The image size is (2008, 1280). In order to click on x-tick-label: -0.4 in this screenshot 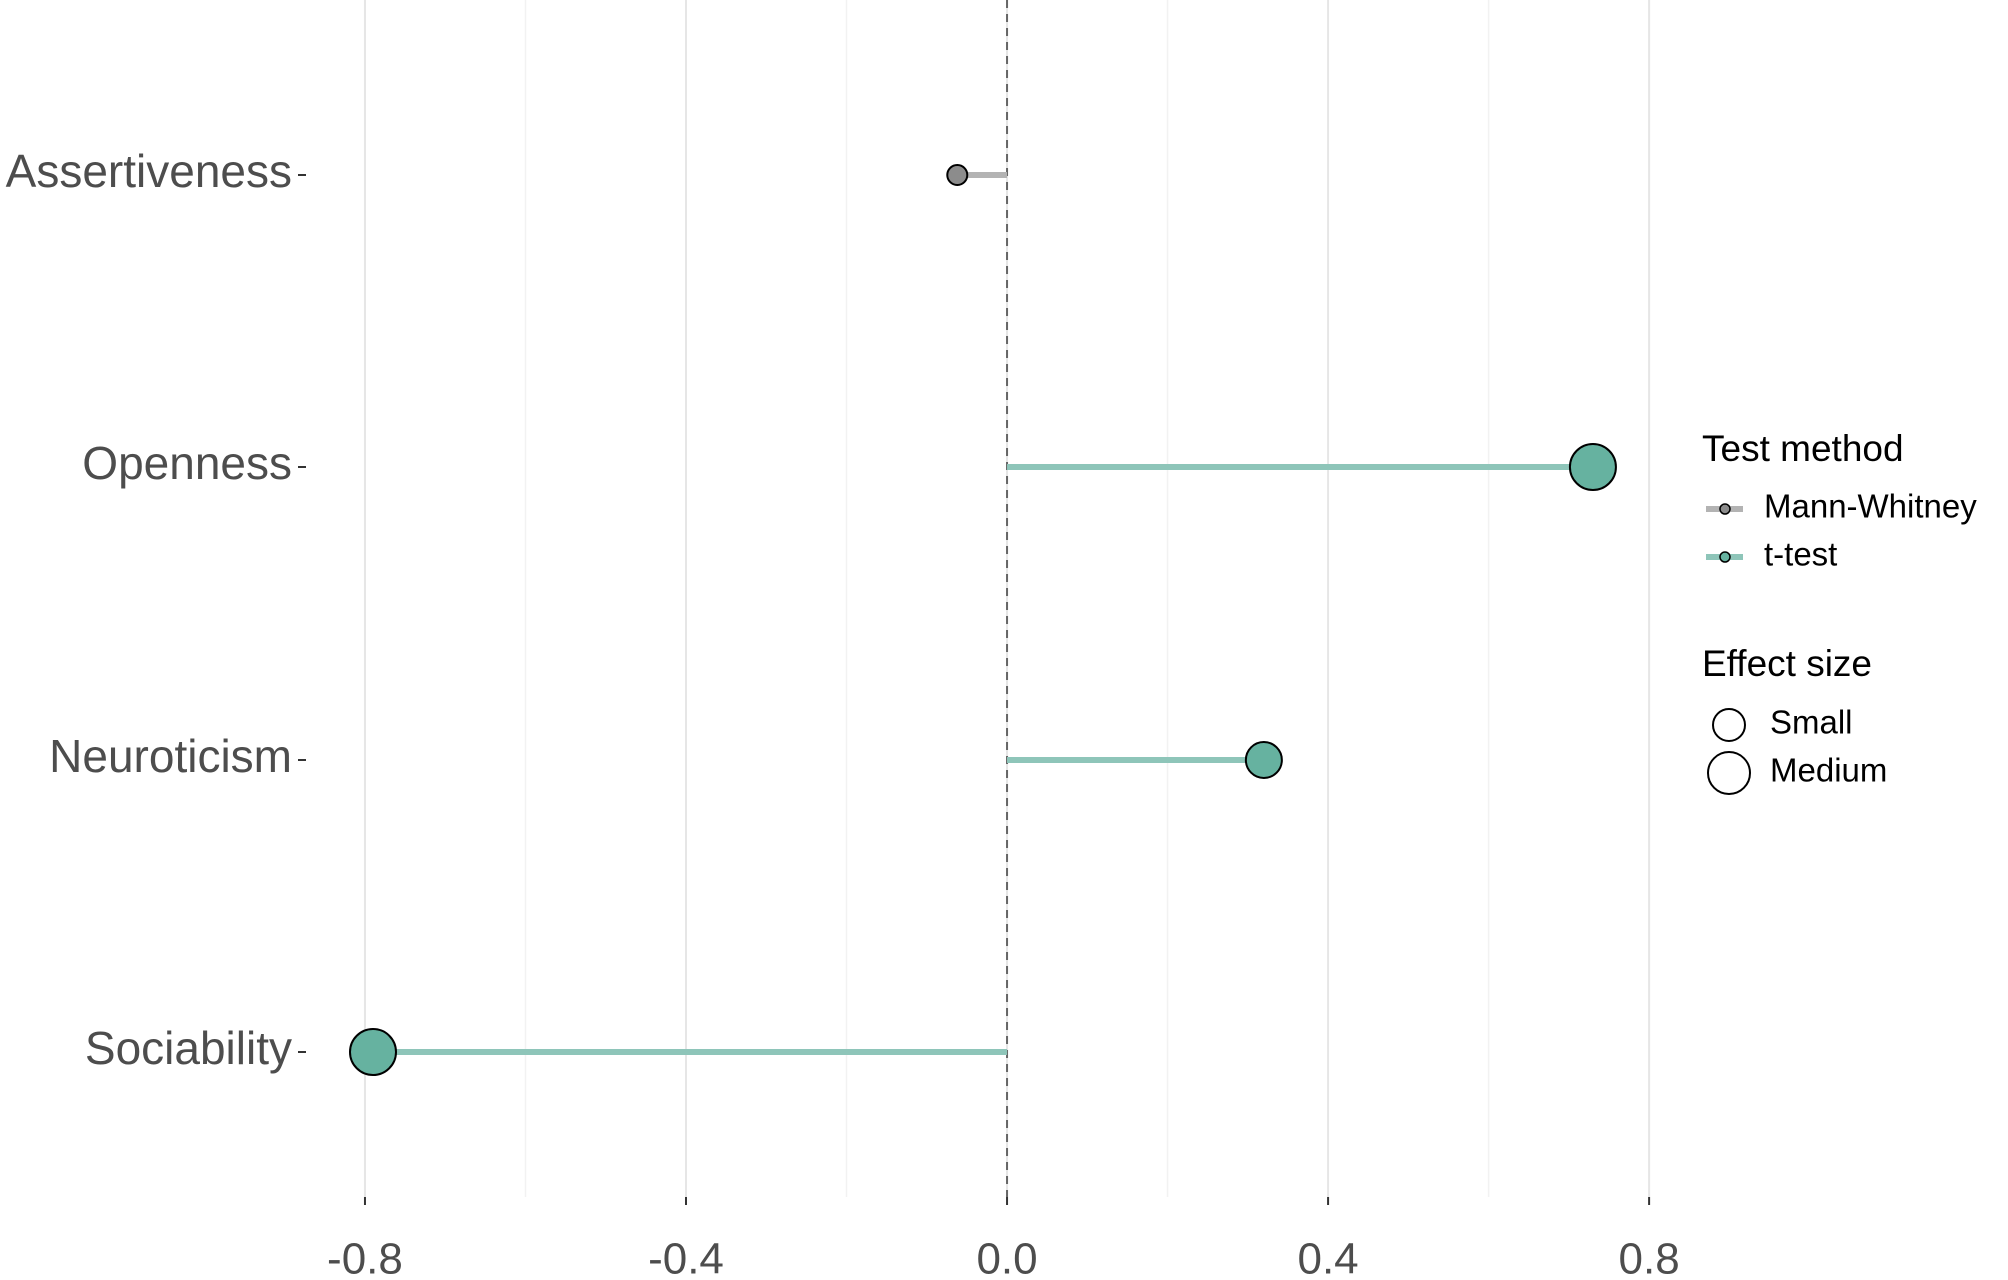, I will do `click(686, 1257)`.